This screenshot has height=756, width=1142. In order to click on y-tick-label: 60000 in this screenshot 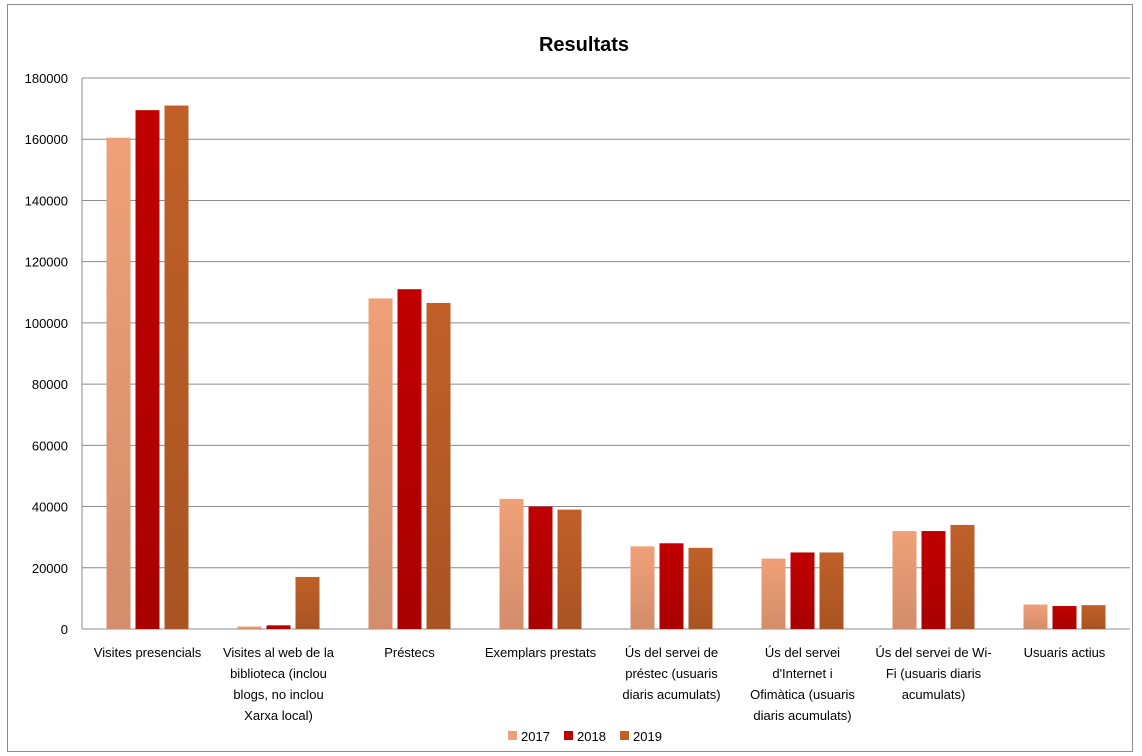, I will do `click(50, 445)`.